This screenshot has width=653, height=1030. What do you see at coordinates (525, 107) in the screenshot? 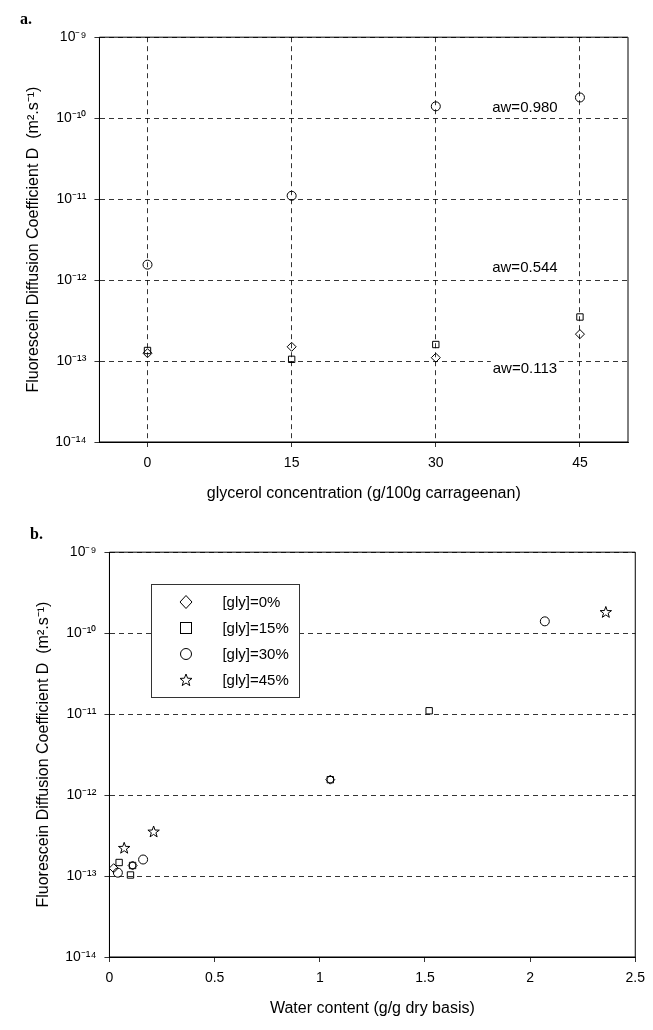
I see `annotation: aw=0.980` at bounding box center [525, 107].